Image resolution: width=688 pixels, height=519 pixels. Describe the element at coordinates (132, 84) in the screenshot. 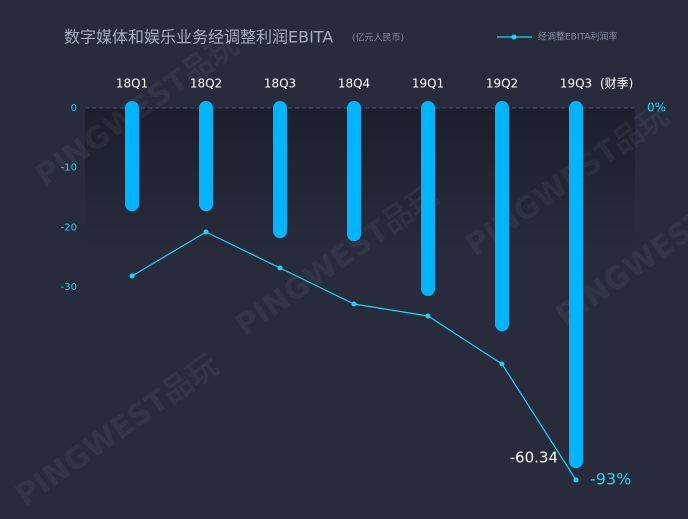

I see `x-tick-label: 18Q1` at that location.